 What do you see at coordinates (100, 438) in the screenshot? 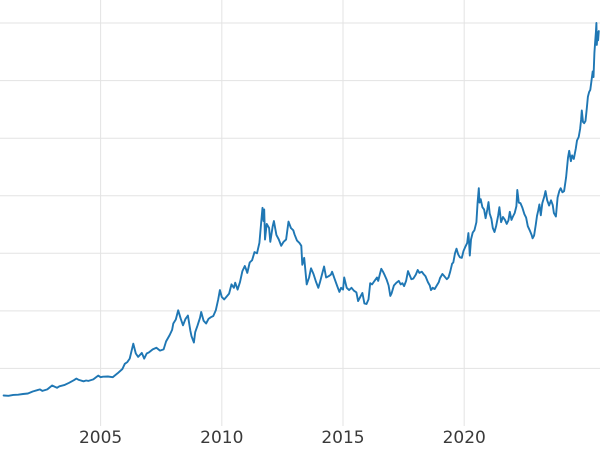
I see `x-tick-label: 2005` at bounding box center [100, 438].